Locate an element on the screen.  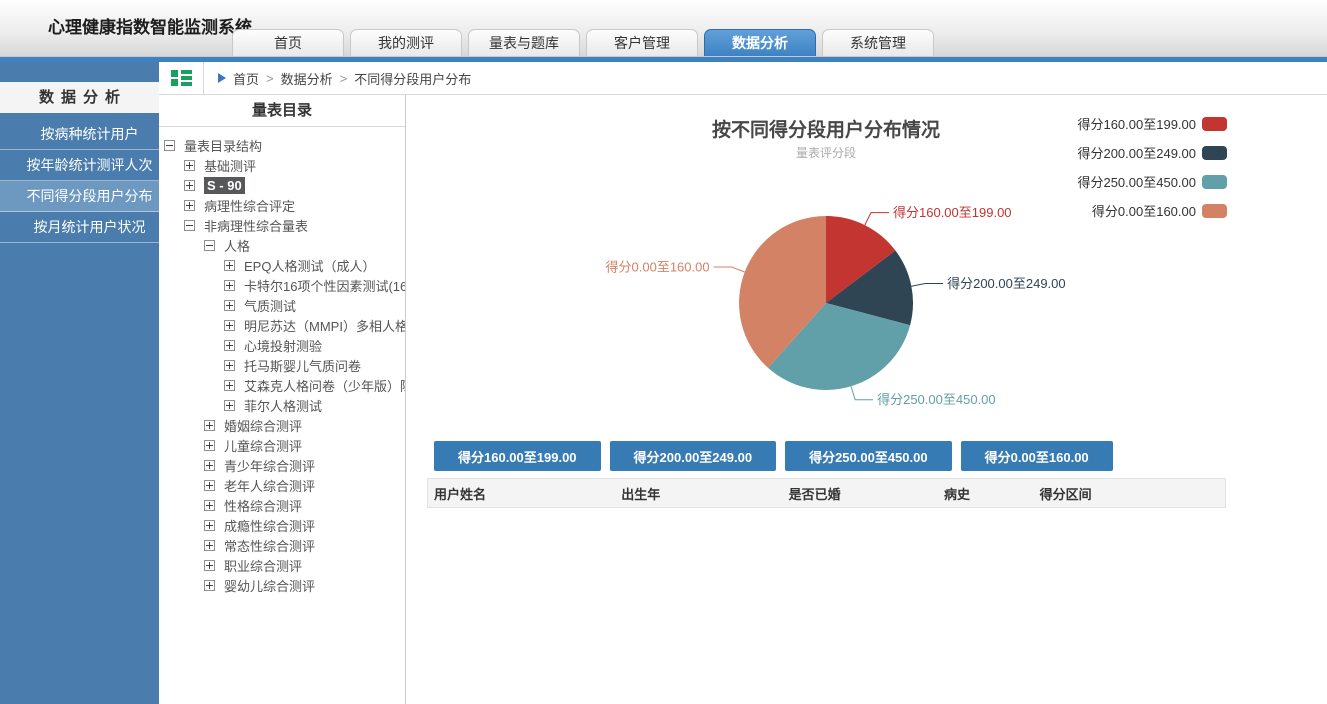
tree-node: 人格 is located at coordinates (284, 245).